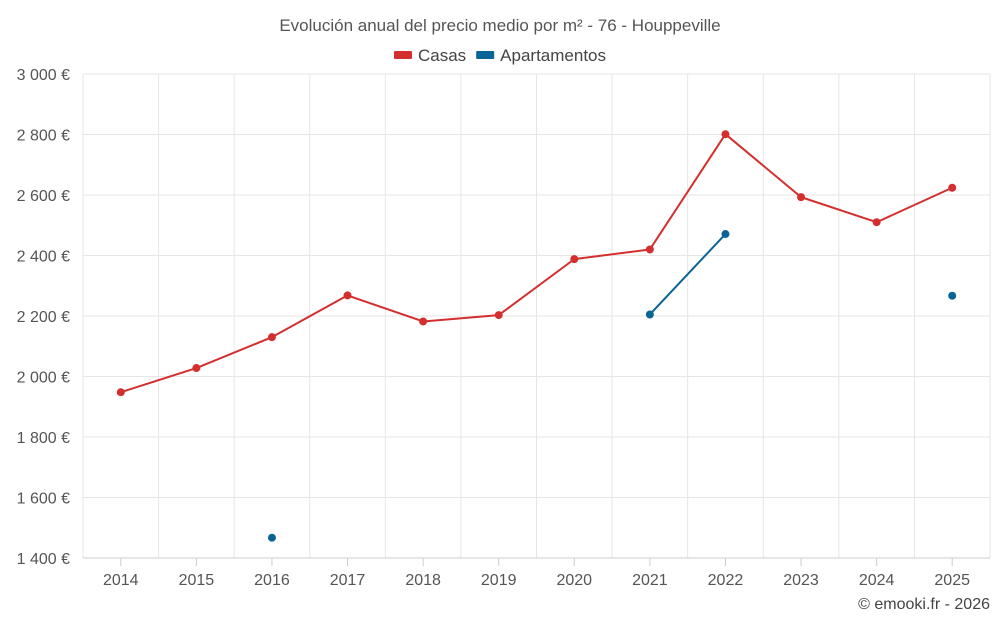  What do you see at coordinates (43, 257) in the screenshot?
I see `y-tick-label: 2 400 €` at bounding box center [43, 257].